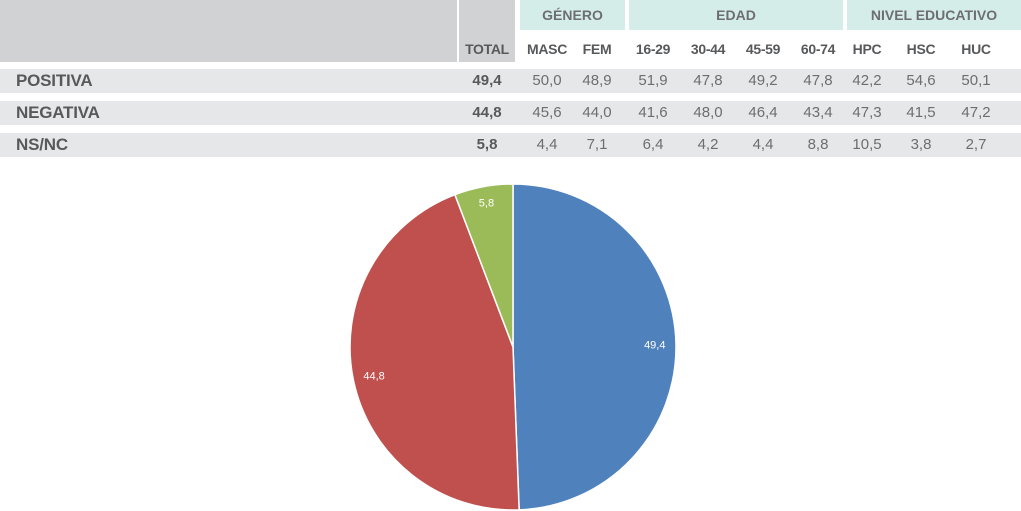  I want to click on table-cell: 48,9, so click(597, 80).